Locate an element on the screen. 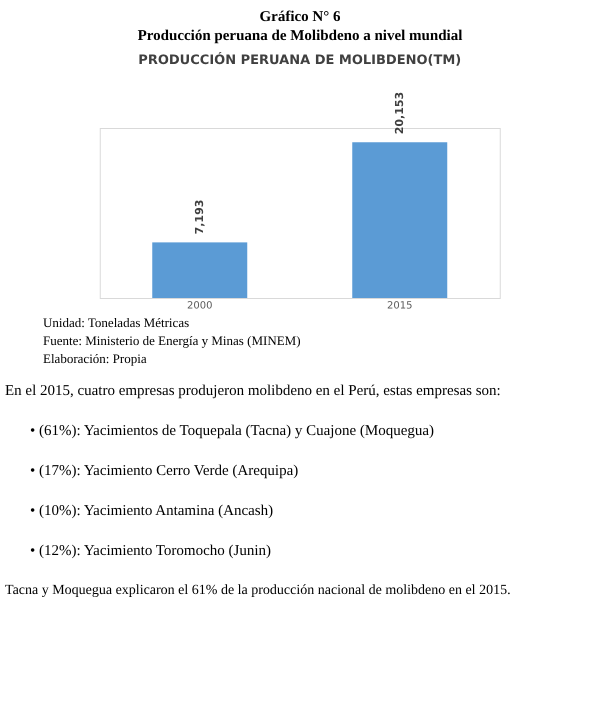 Image resolution: width=600 pixels, height=714 pixels. x-tick-label: 2000 is located at coordinates (199, 306).